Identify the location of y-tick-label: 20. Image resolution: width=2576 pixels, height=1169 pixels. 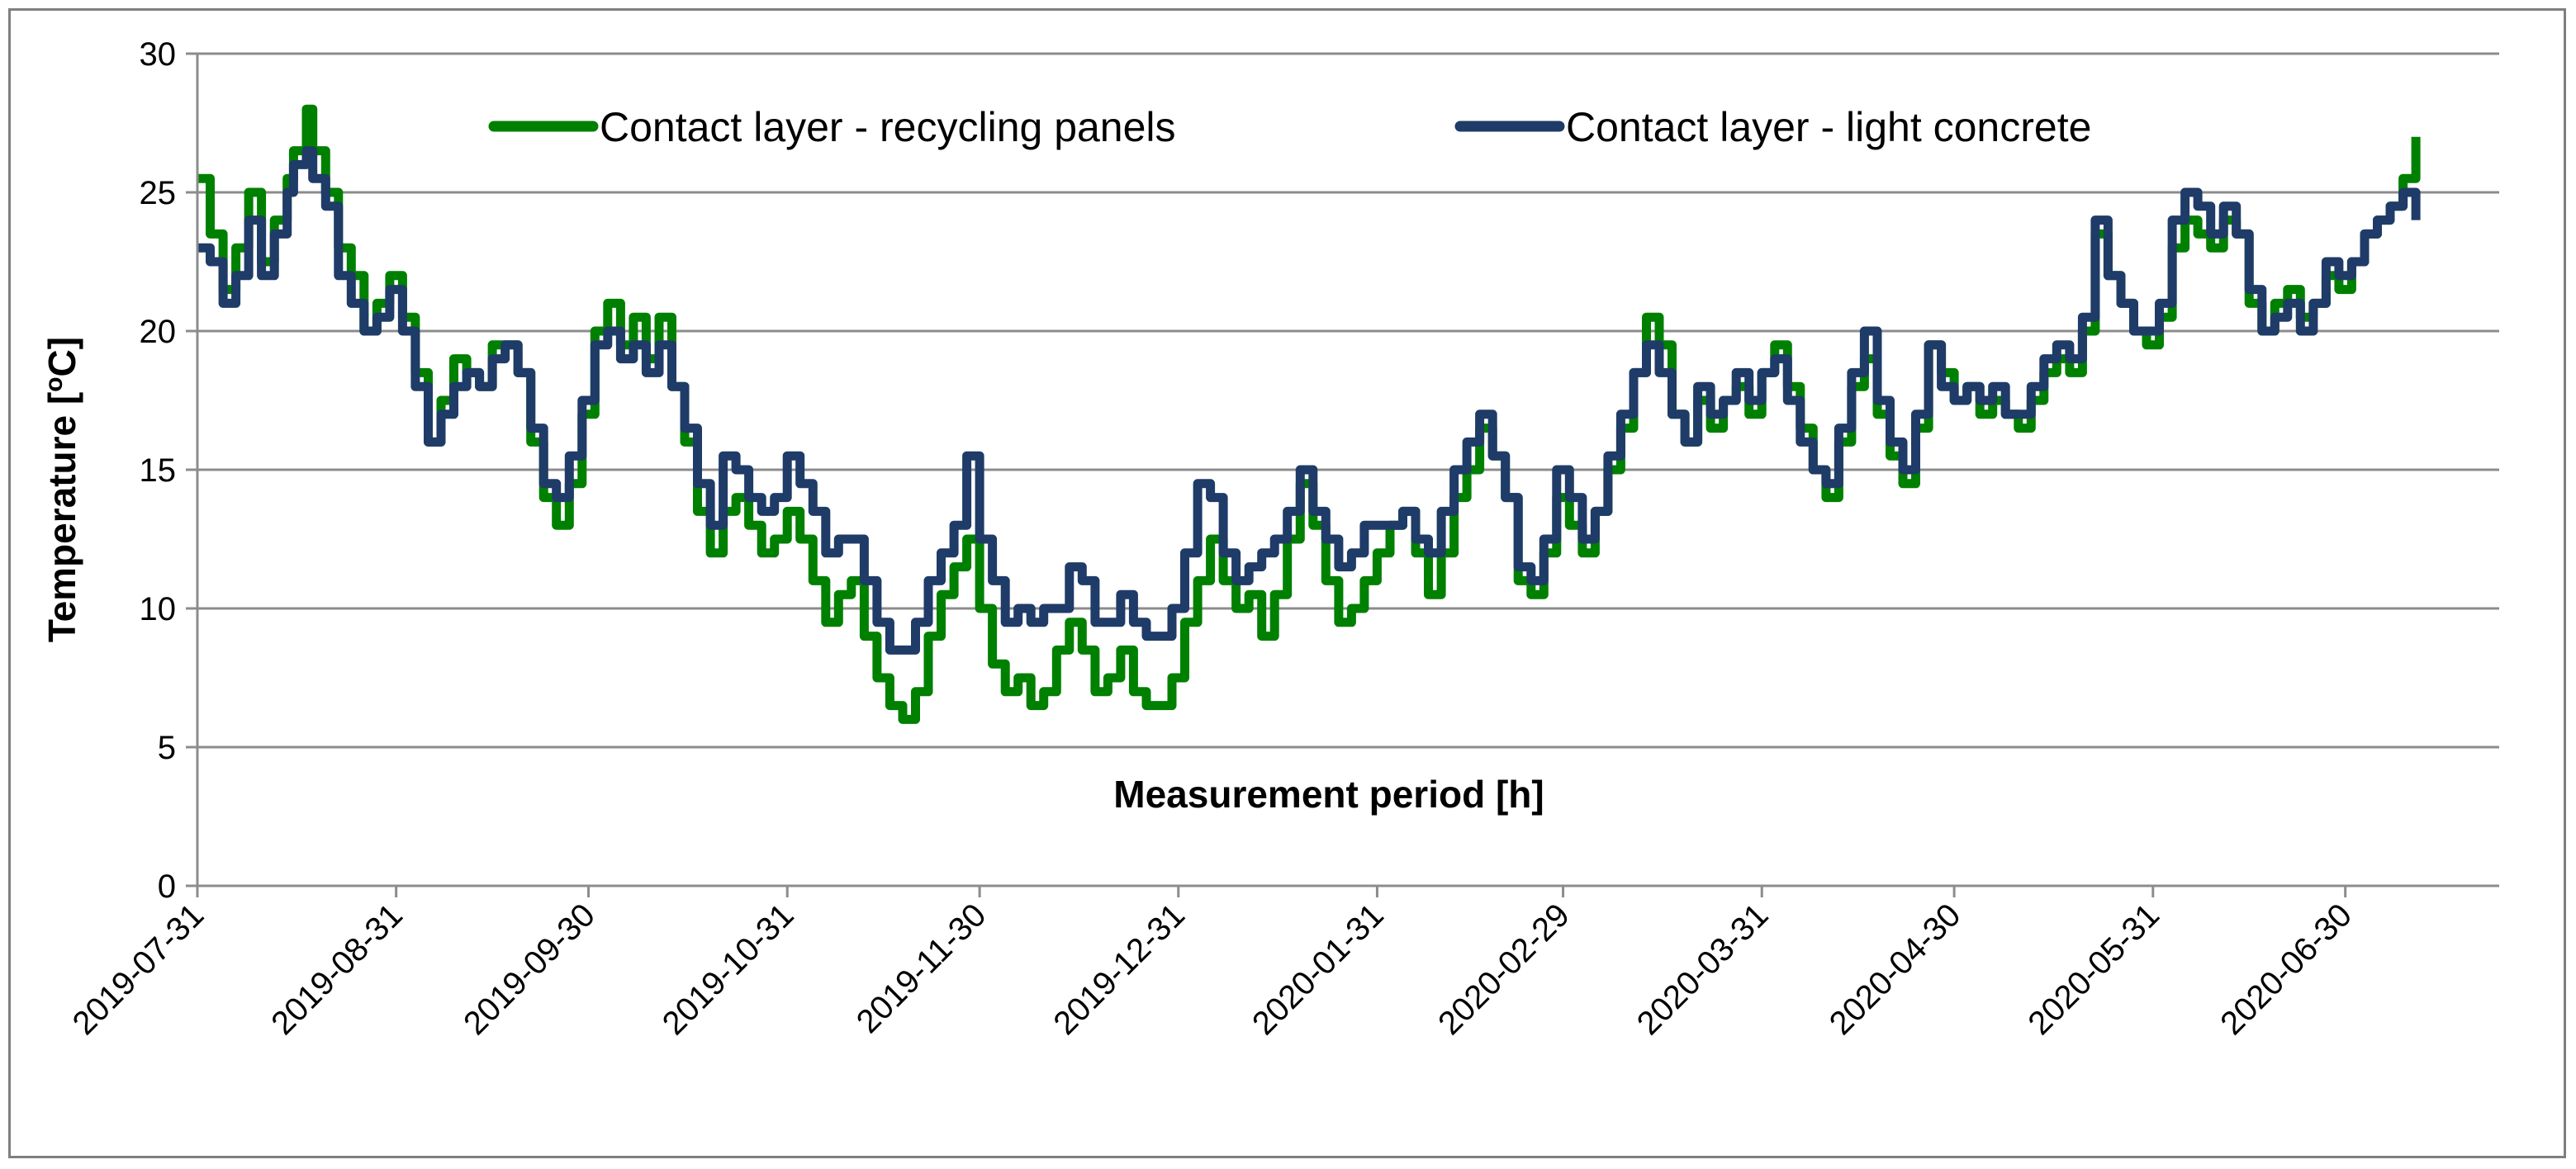
(158, 332).